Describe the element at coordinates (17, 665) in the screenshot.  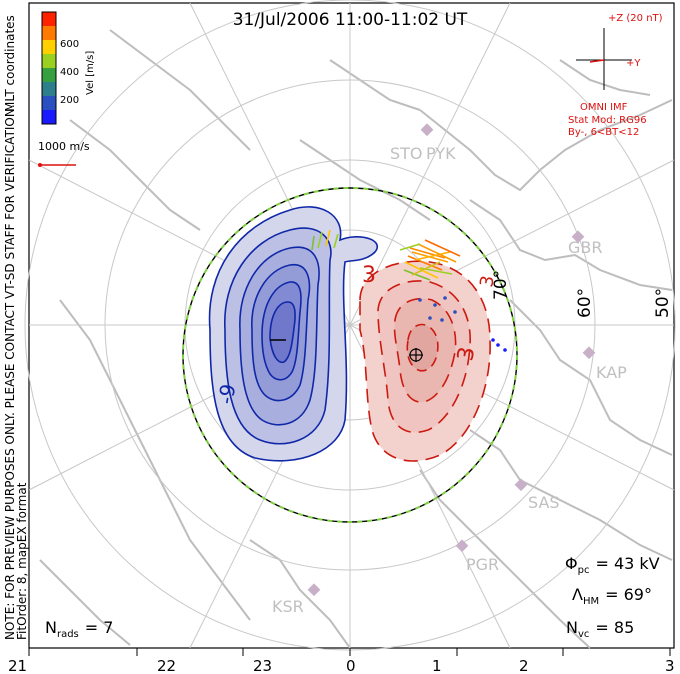
I see `mlt-tick-21: 21` at that location.